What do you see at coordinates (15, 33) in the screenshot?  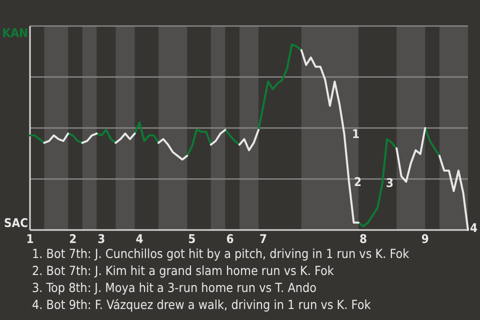 I see `text: KAN` at bounding box center [15, 33].